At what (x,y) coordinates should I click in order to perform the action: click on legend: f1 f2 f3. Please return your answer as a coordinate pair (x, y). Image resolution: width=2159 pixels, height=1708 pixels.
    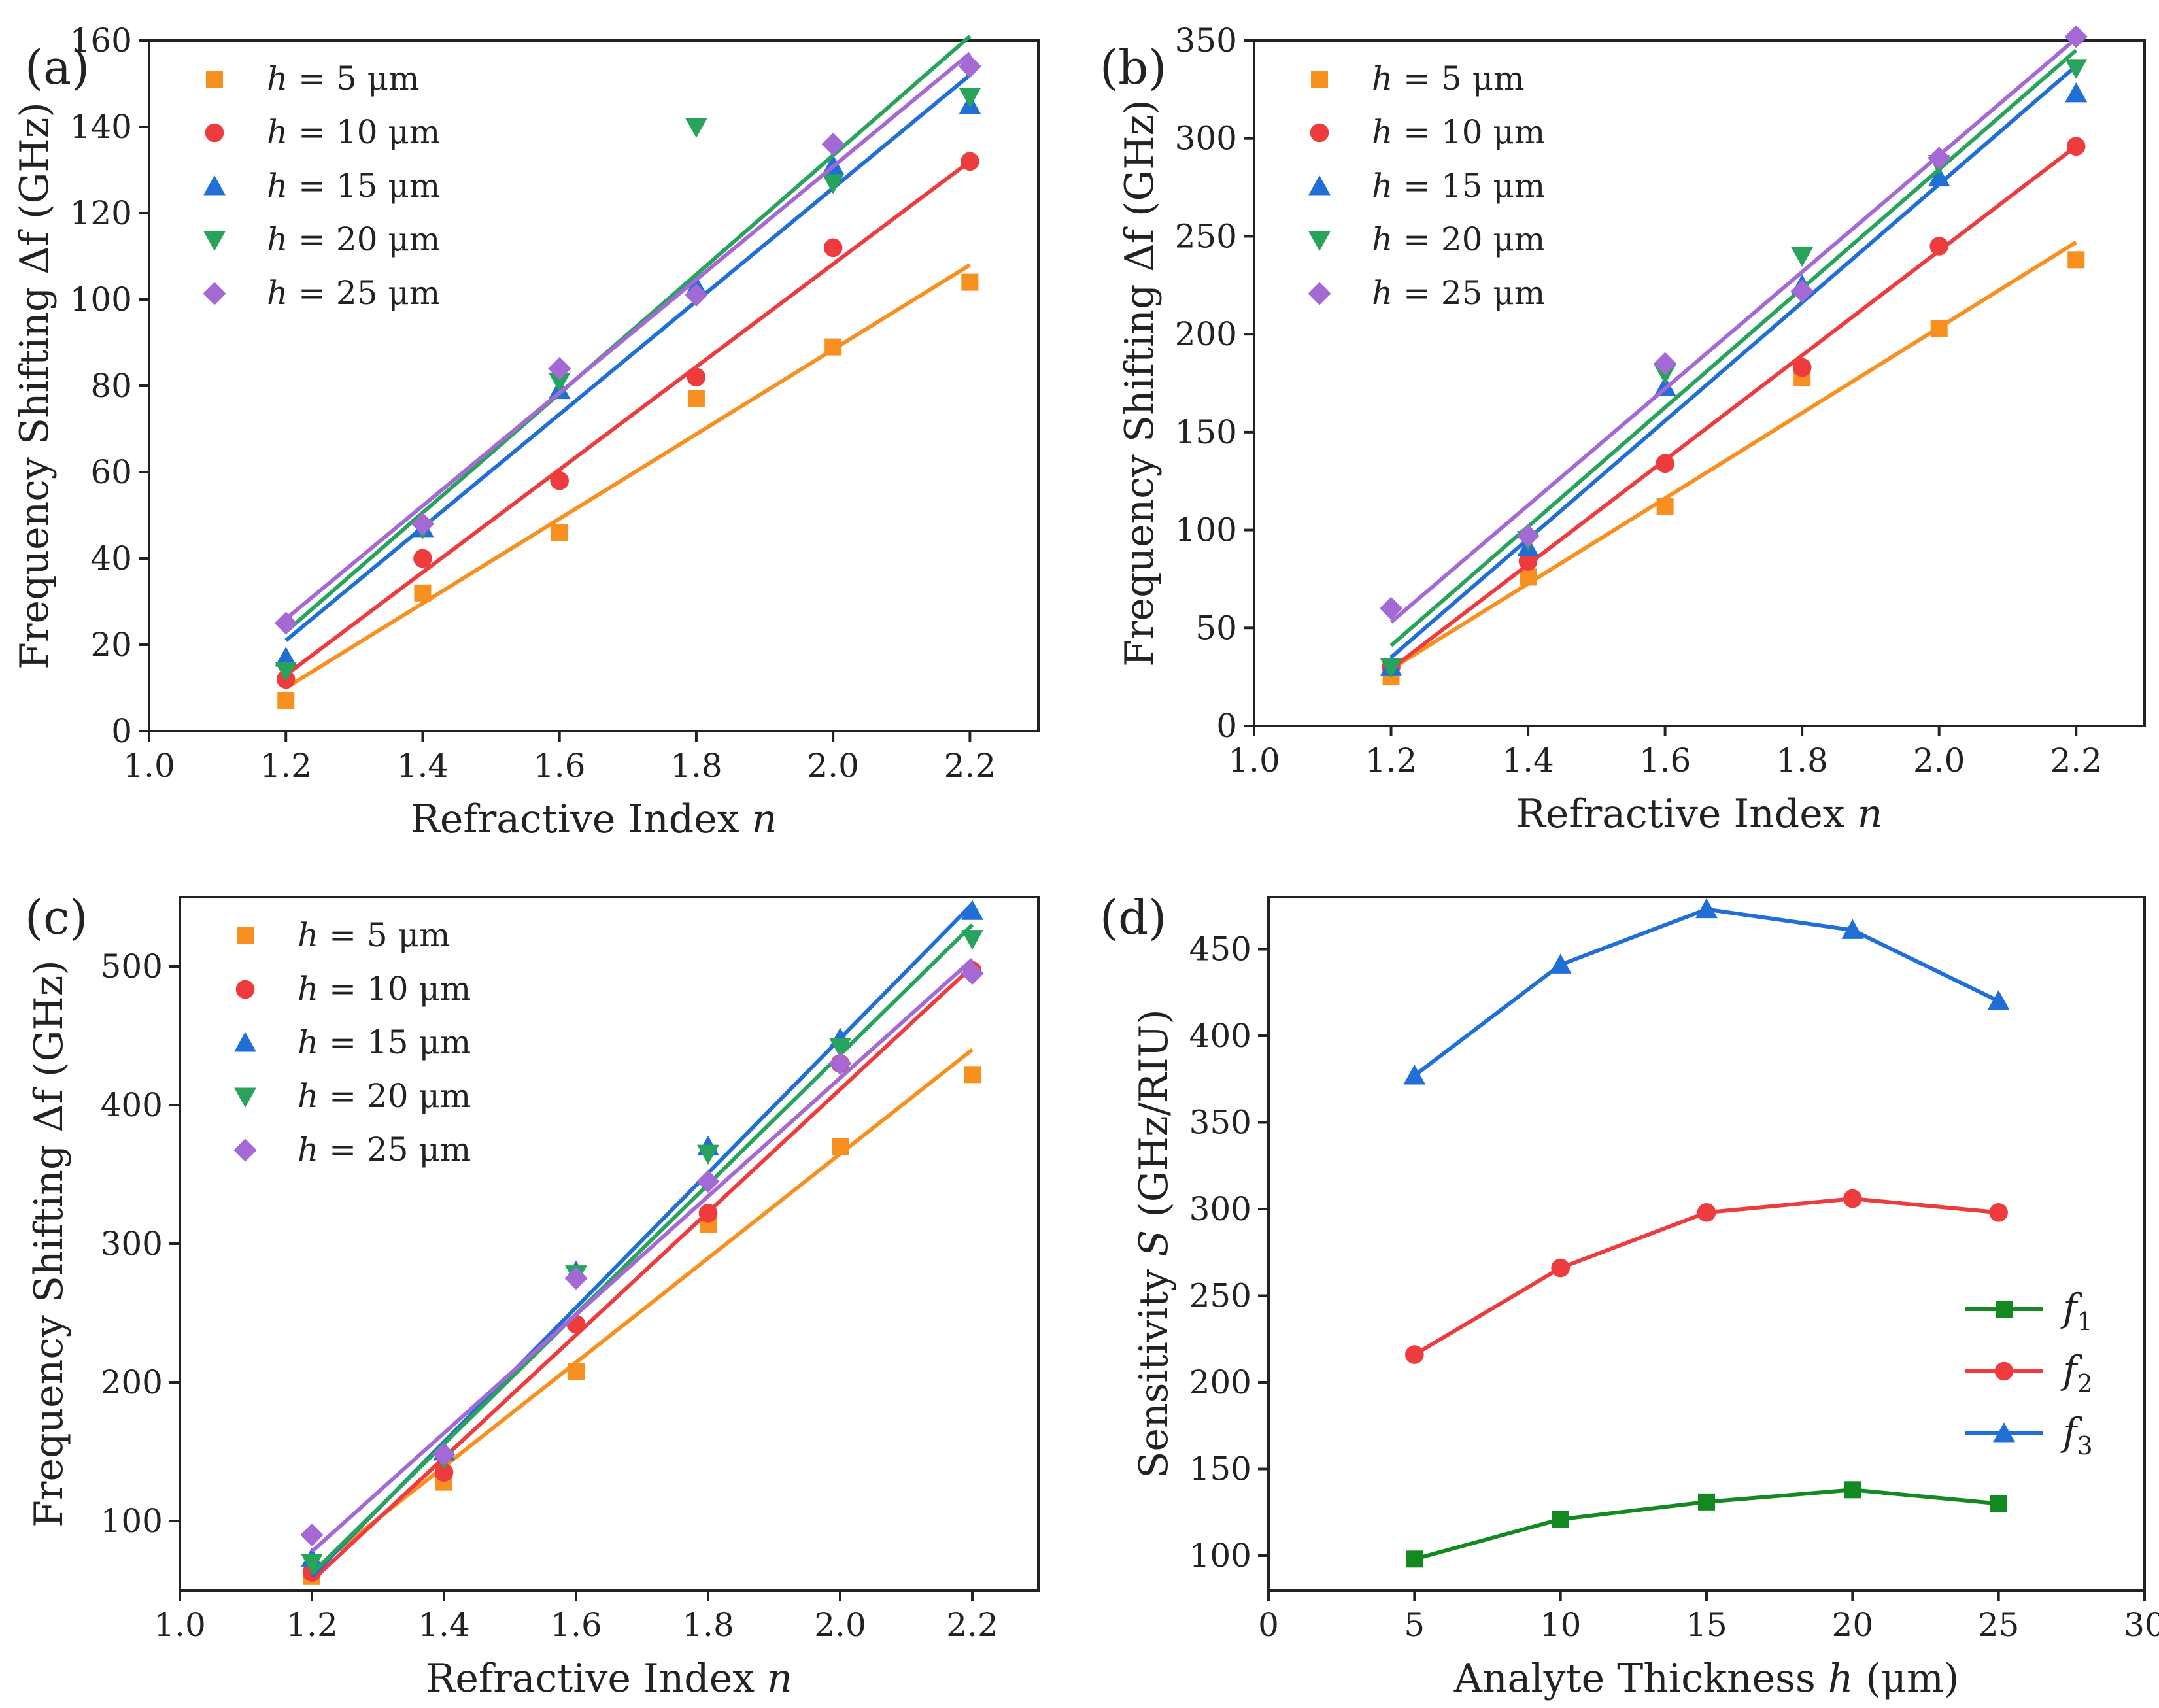
    Looking at the image, I should click on (2029, 1373).